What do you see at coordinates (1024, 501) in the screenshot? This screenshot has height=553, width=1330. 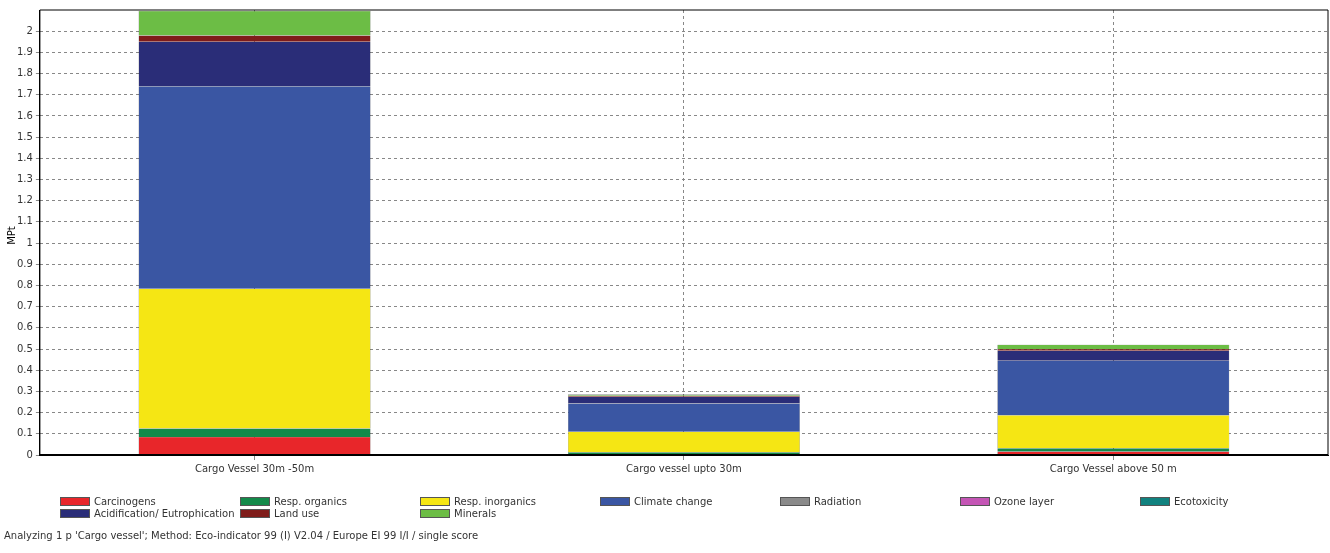 I see `legend-label: Ozone layer` at bounding box center [1024, 501].